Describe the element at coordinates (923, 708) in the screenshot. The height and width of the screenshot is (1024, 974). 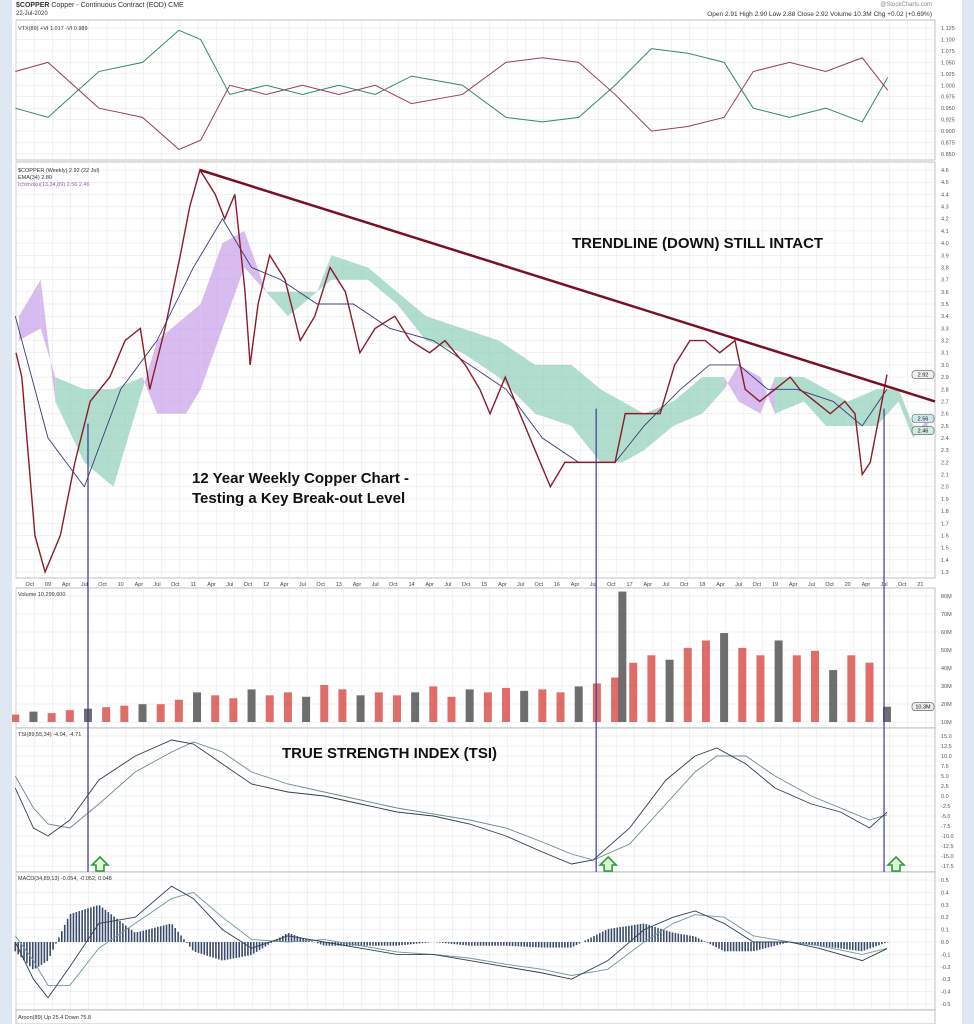
I see `volume-badge: 10.3M` at that location.